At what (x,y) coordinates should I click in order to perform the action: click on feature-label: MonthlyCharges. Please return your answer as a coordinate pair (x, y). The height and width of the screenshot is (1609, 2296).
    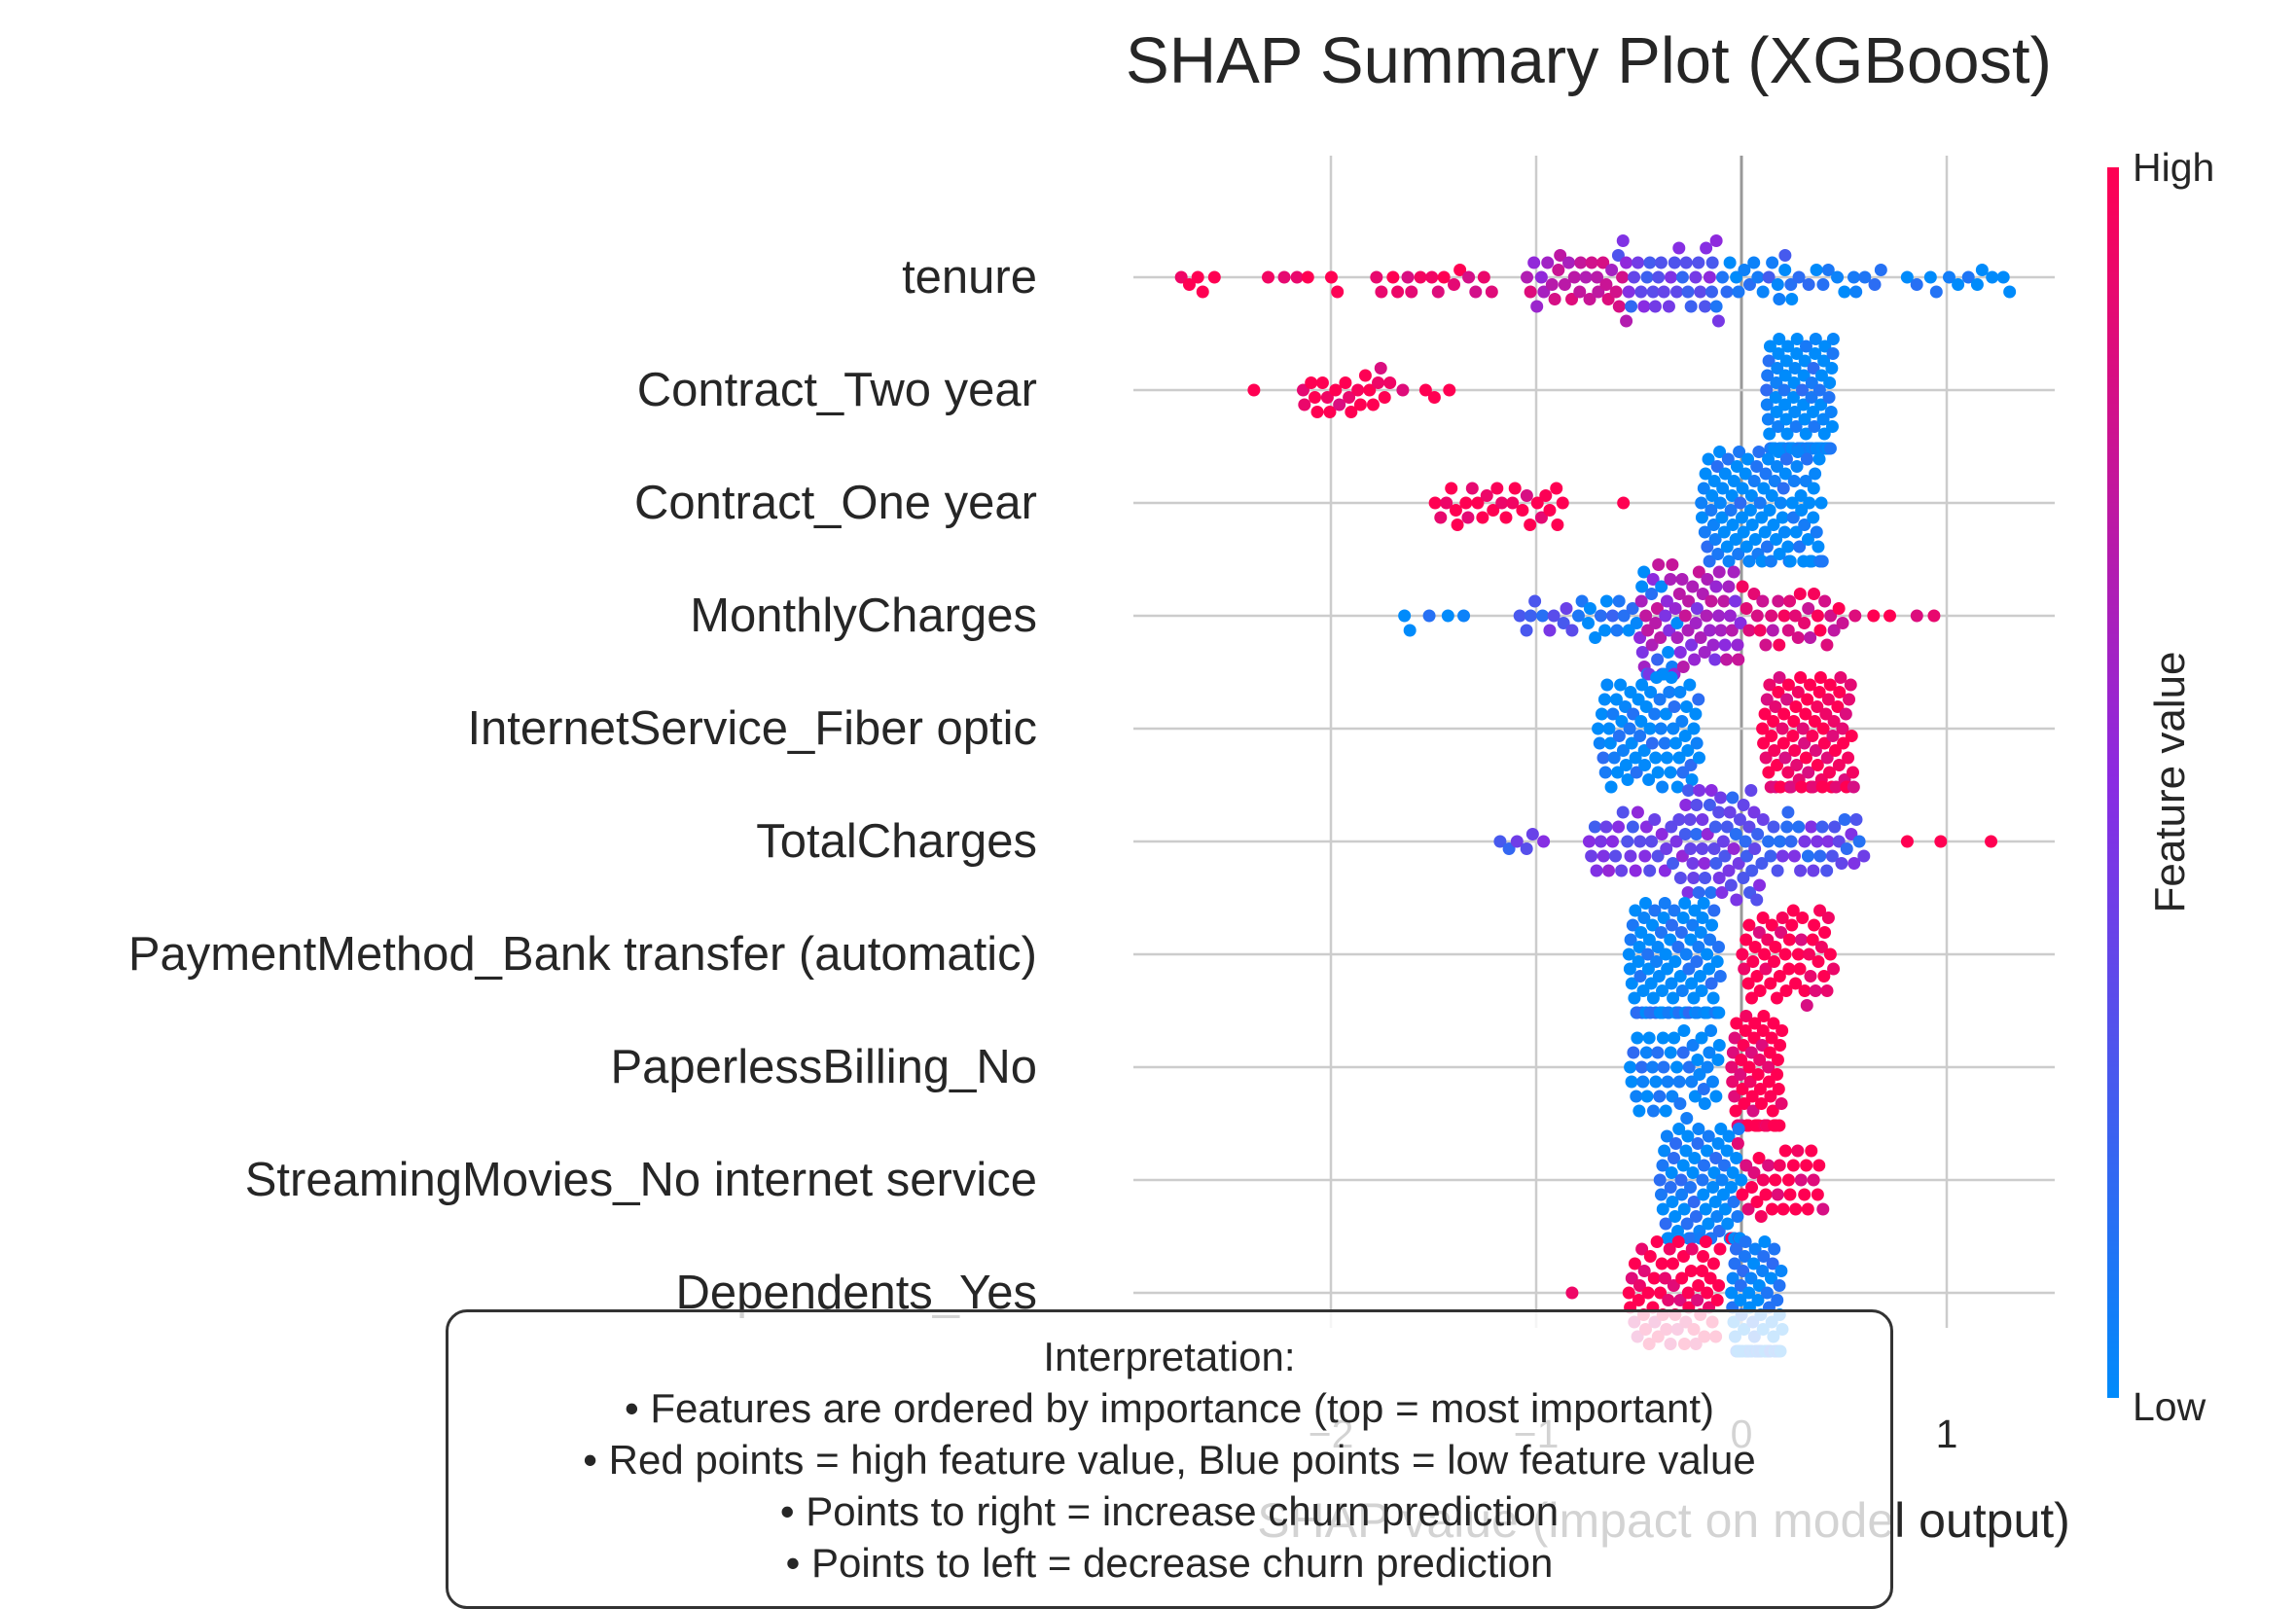
    Looking at the image, I should click on (863, 616).